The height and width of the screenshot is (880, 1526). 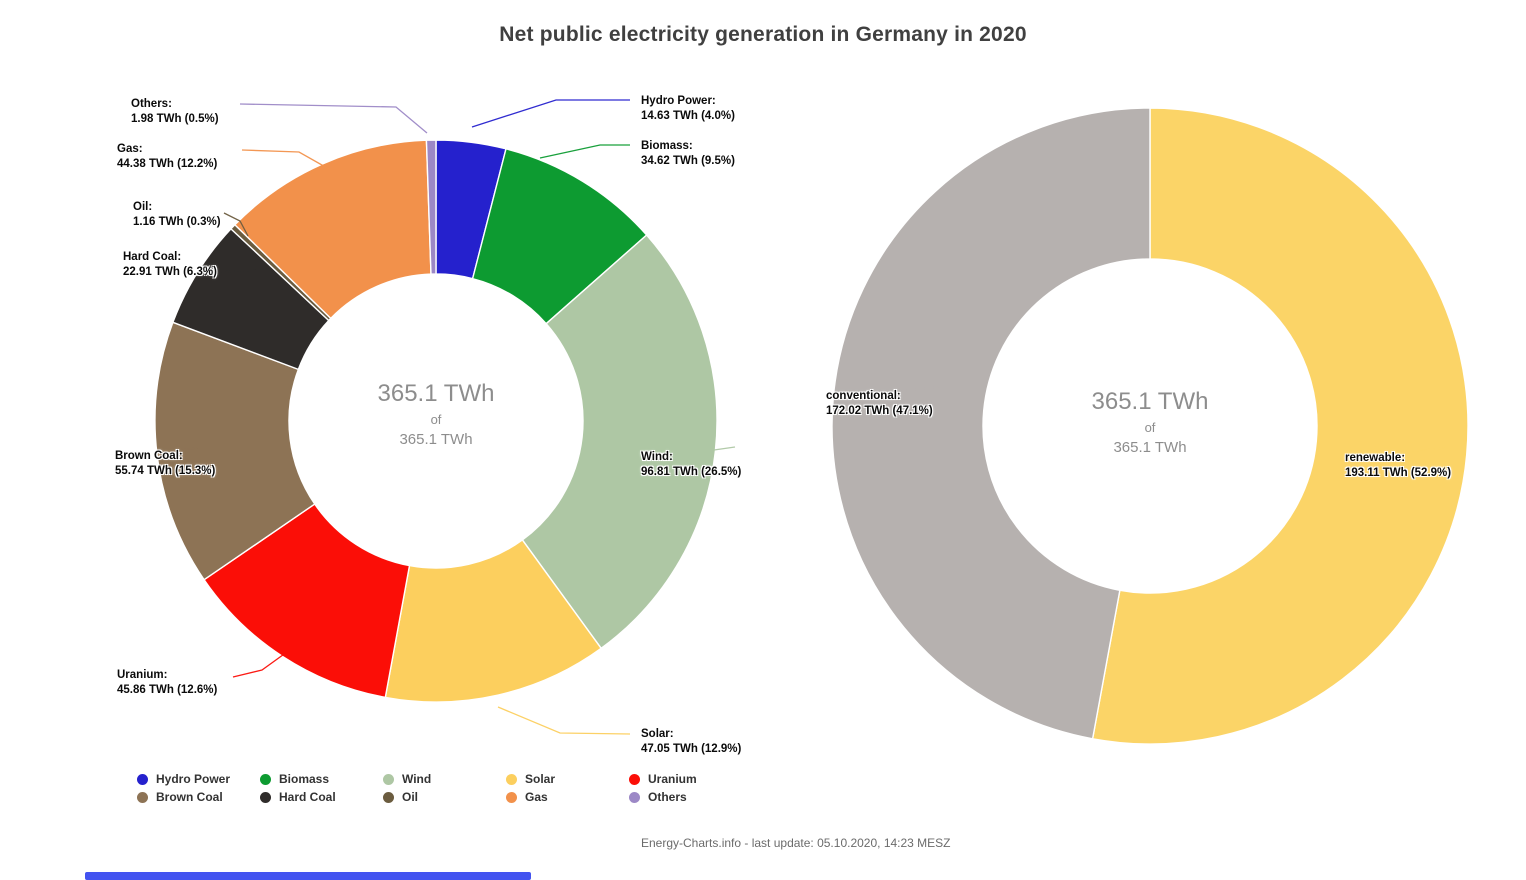 What do you see at coordinates (550, 113) in the screenshot?
I see `leader-hydro-power` at bounding box center [550, 113].